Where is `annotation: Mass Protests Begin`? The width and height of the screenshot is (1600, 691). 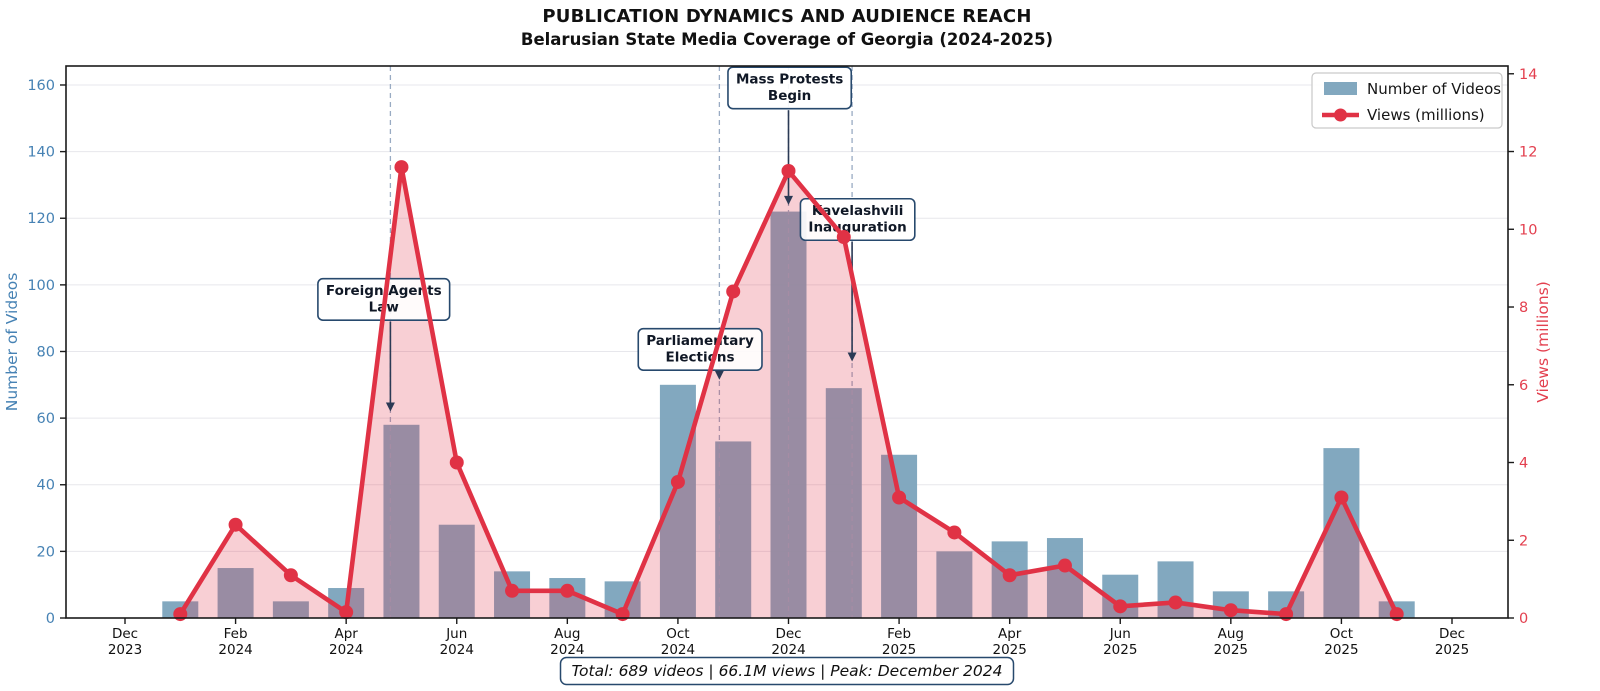 annotation: Mass Protests Begin is located at coordinates (790, 135).